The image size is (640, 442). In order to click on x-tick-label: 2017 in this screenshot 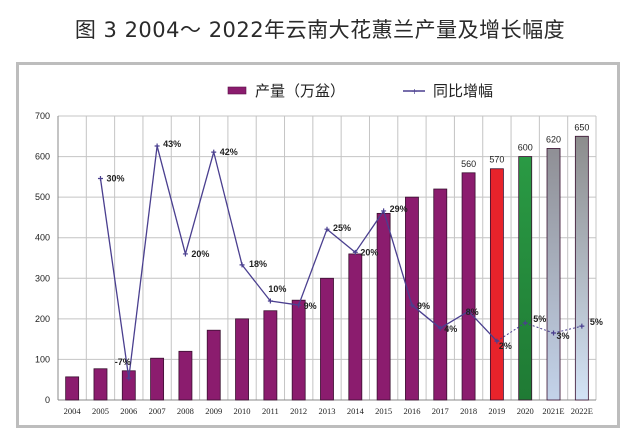, I will do `click(440, 411)`.